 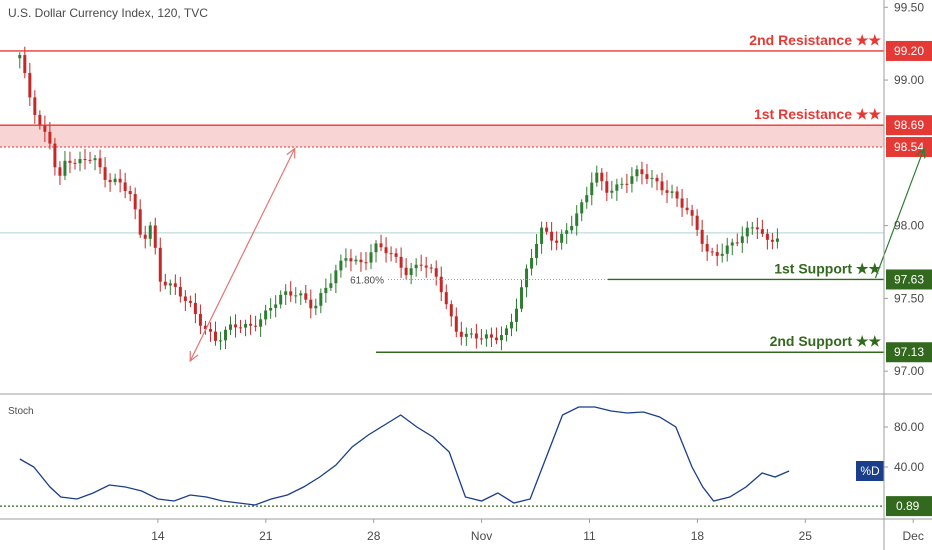 What do you see at coordinates (806, 536) in the screenshot?
I see `time-tick-label: 25` at bounding box center [806, 536].